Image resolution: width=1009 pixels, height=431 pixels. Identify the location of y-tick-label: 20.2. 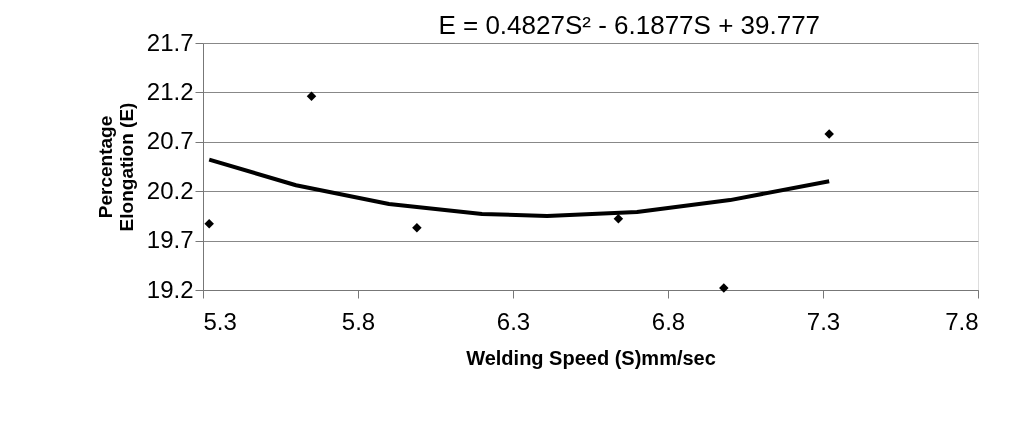
(170, 190).